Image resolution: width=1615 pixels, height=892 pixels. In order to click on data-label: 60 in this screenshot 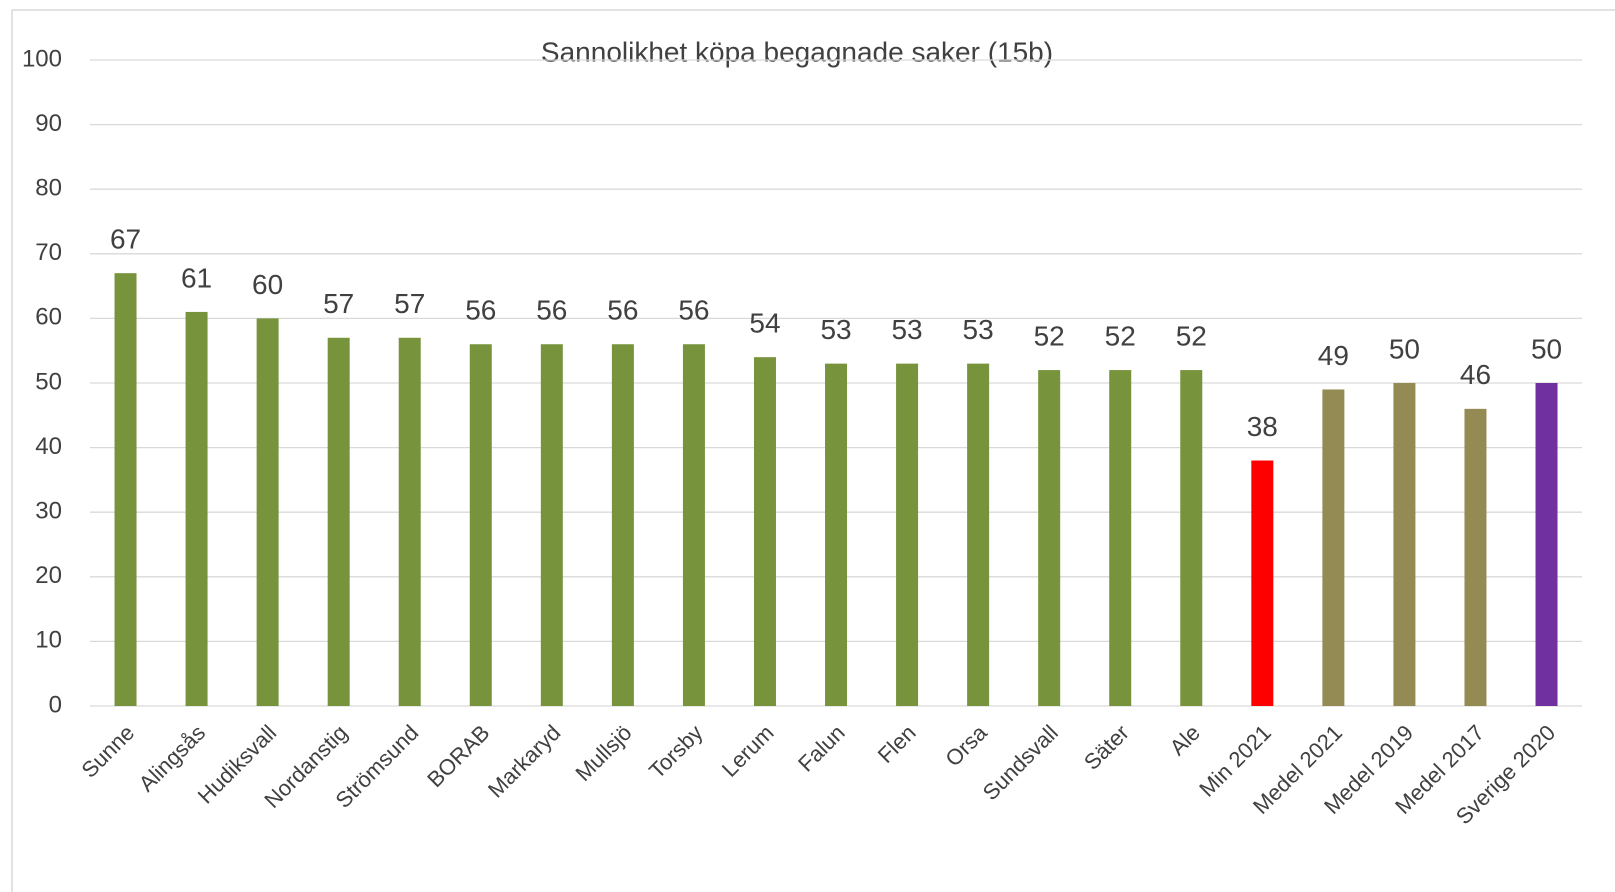, I will do `click(267, 284)`.